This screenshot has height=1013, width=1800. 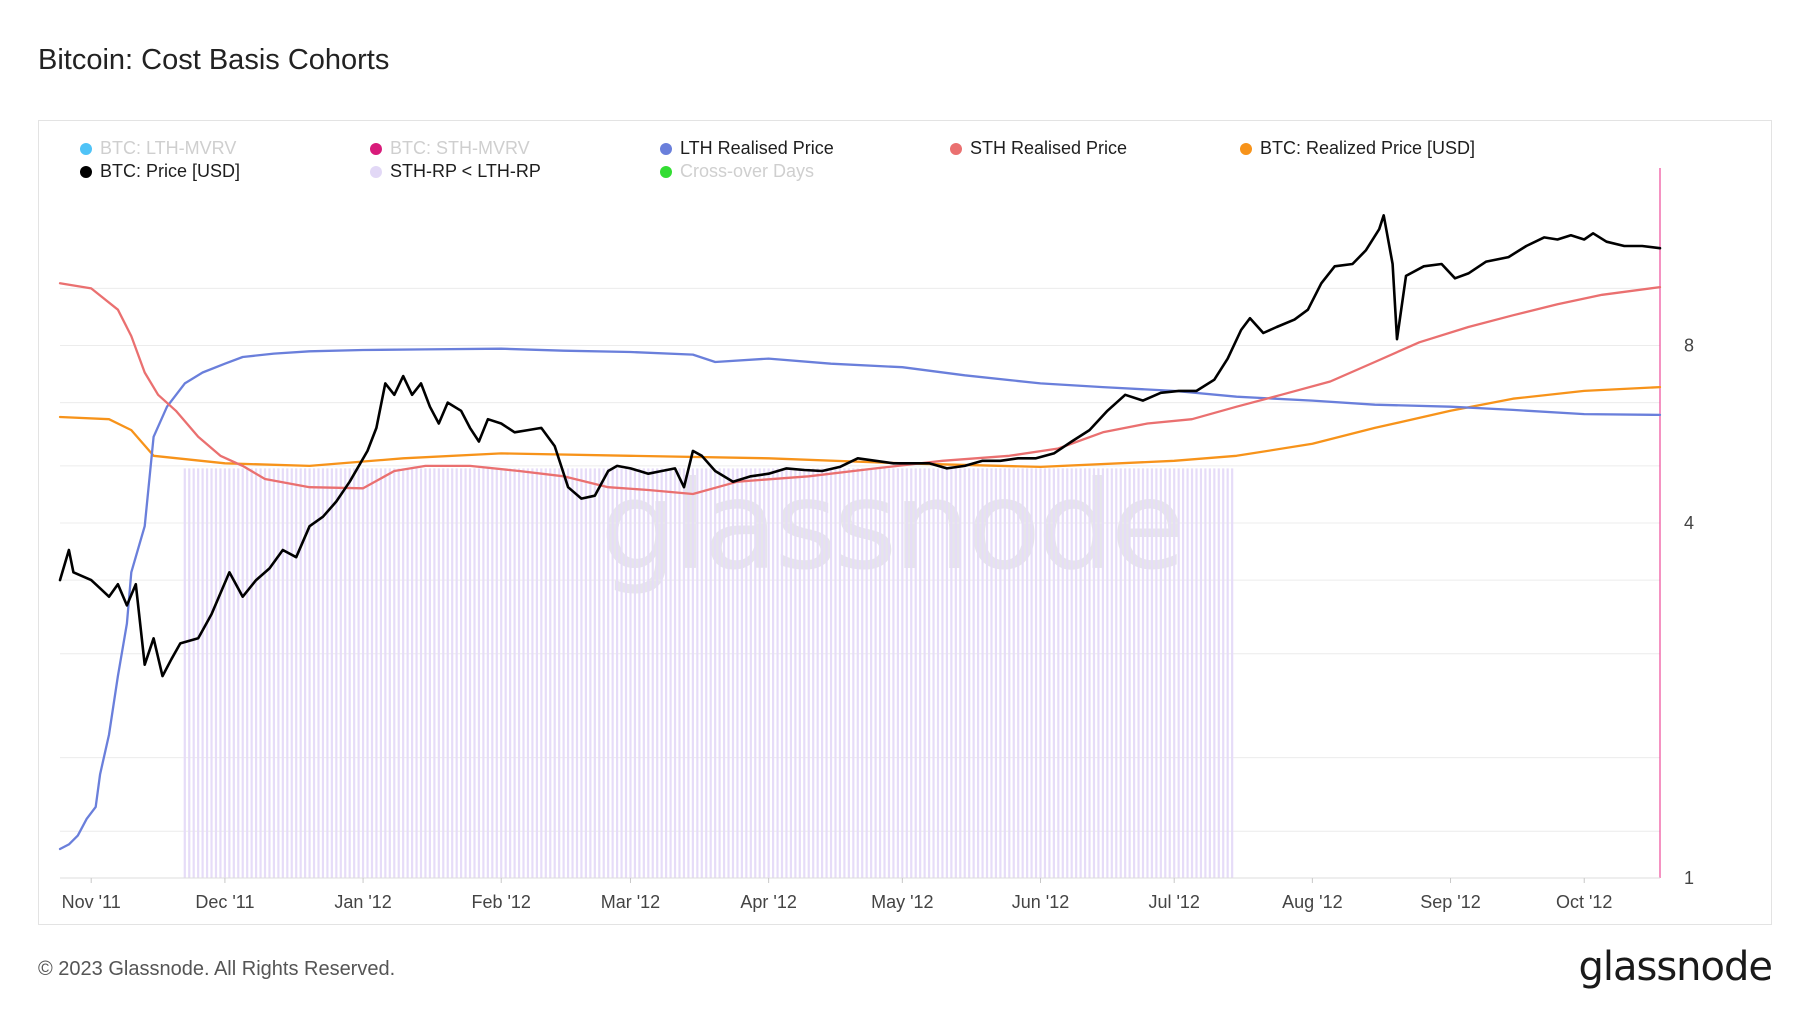 I want to click on legend-label: BTC: Price [USD], so click(x=170, y=171).